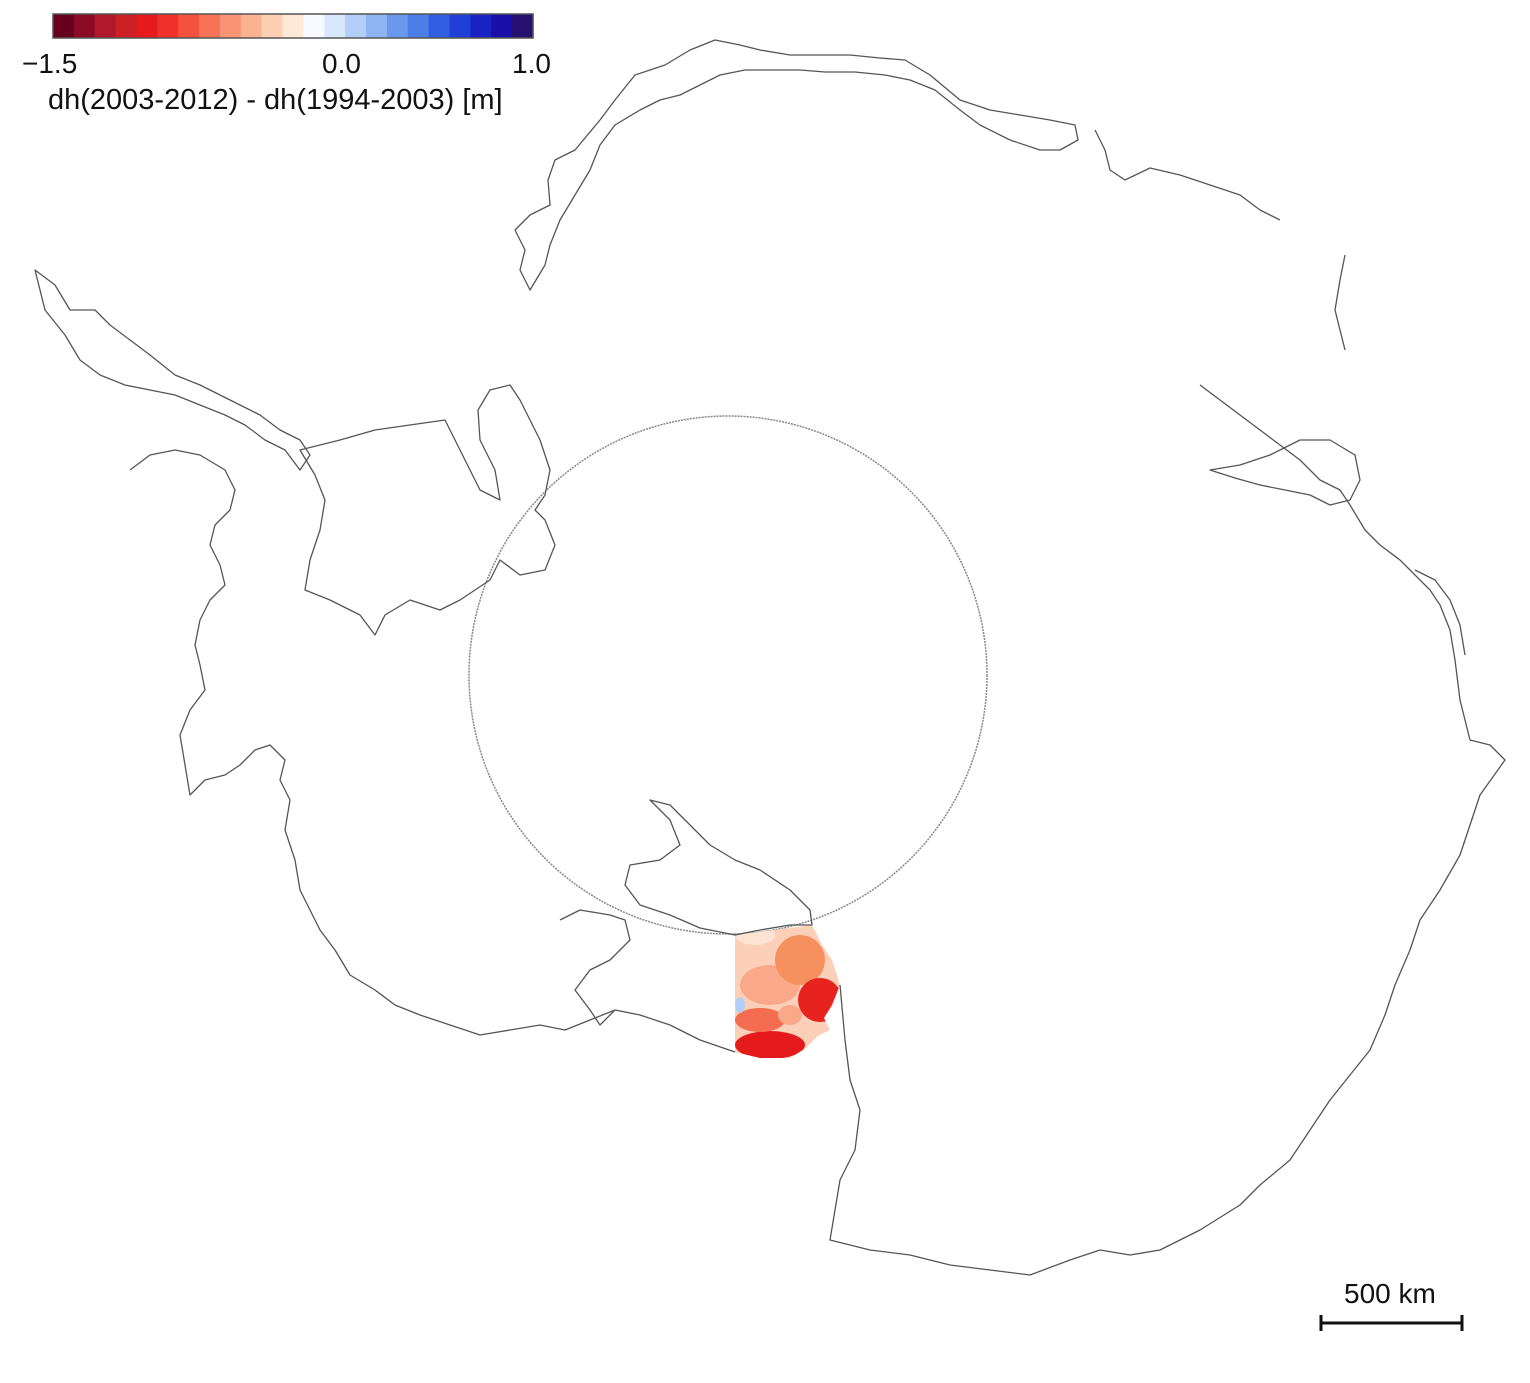 This screenshot has width=1530, height=1383. Describe the element at coordinates (1340, 302) in the screenshot. I see `coastline-east-upper` at that location.